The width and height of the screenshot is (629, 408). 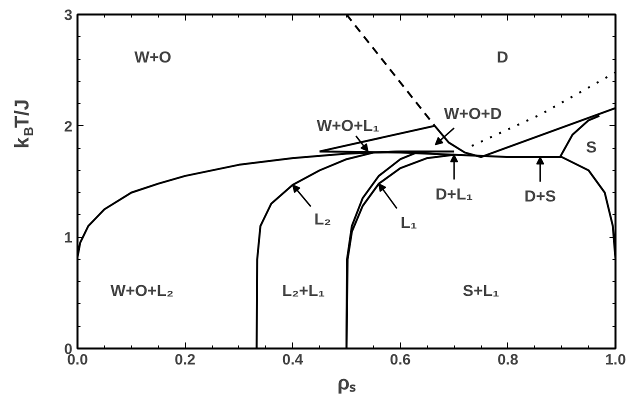 I want to click on annotation: W+O+L₁, so click(x=348, y=126).